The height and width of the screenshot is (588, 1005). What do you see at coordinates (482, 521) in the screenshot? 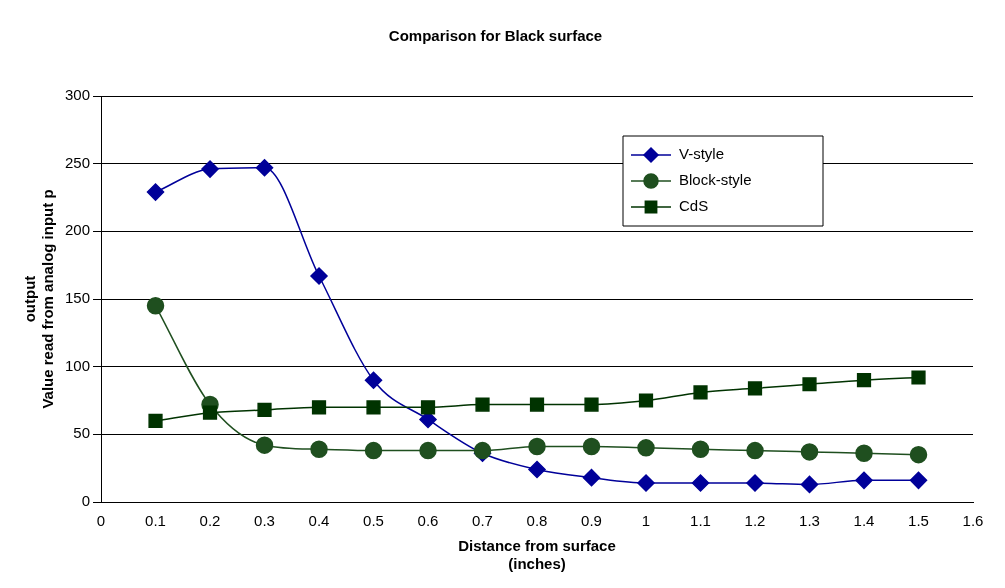
I see `x-tick-label: 0.7` at bounding box center [482, 521].